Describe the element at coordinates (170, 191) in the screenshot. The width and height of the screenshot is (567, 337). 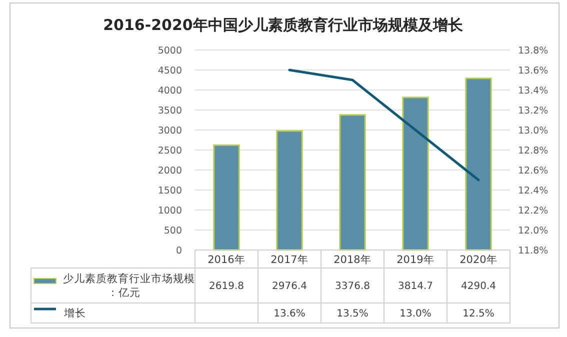
I see `y-tick-label: 1500` at that location.